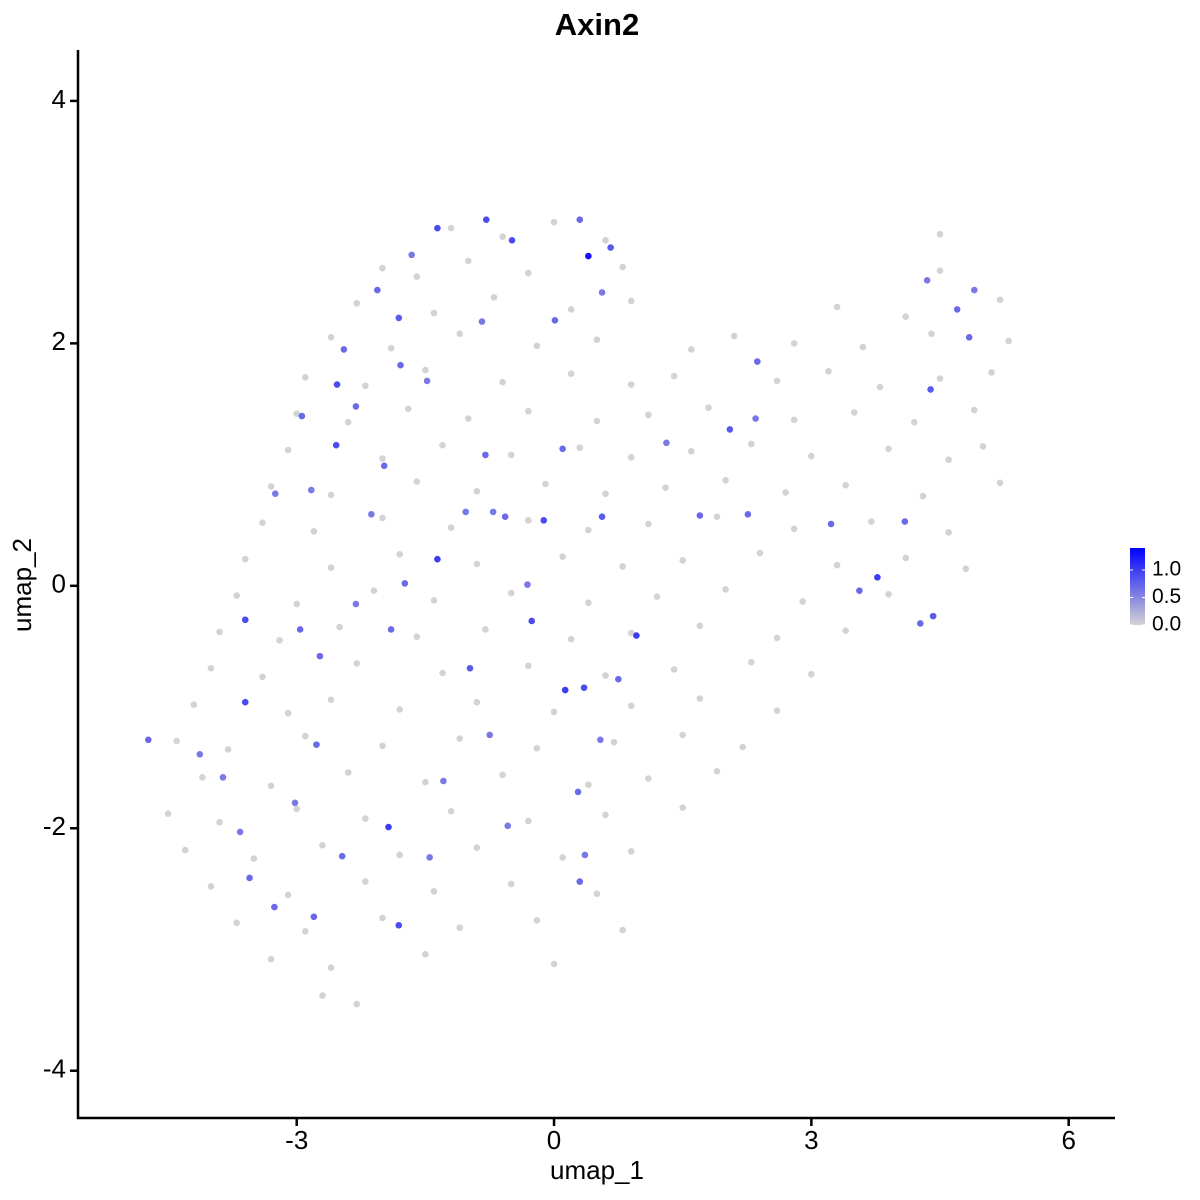 The image size is (1200, 1200). What do you see at coordinates (59, 341) in the screenshot?
I see `y-tick-label: 2` at bounding box center [59, 341].